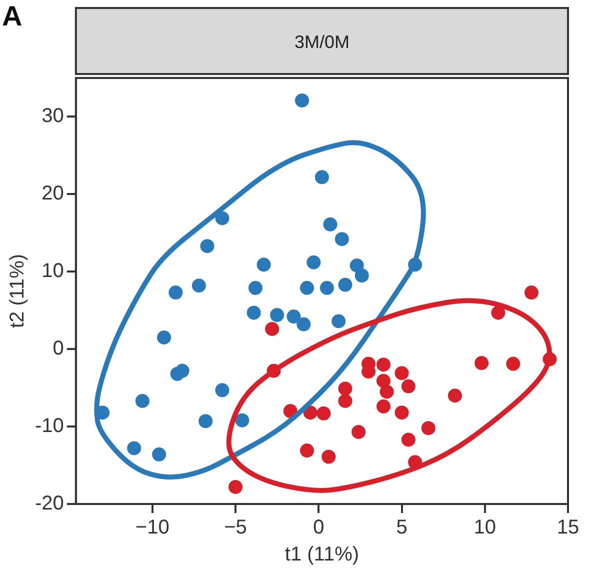  I want to click on x-tick-label: 15, so click(568, 527).